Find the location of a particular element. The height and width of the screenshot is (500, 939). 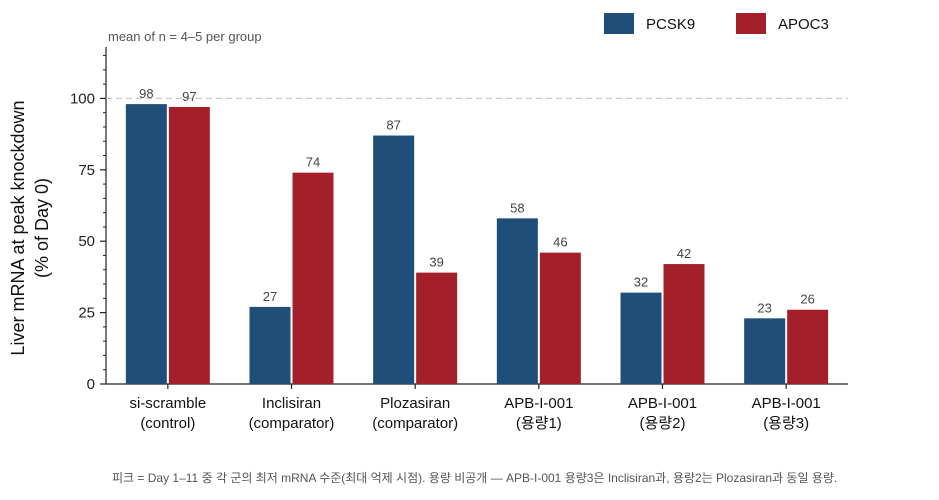

category-label: (control) is located at coordinates (167, 423).